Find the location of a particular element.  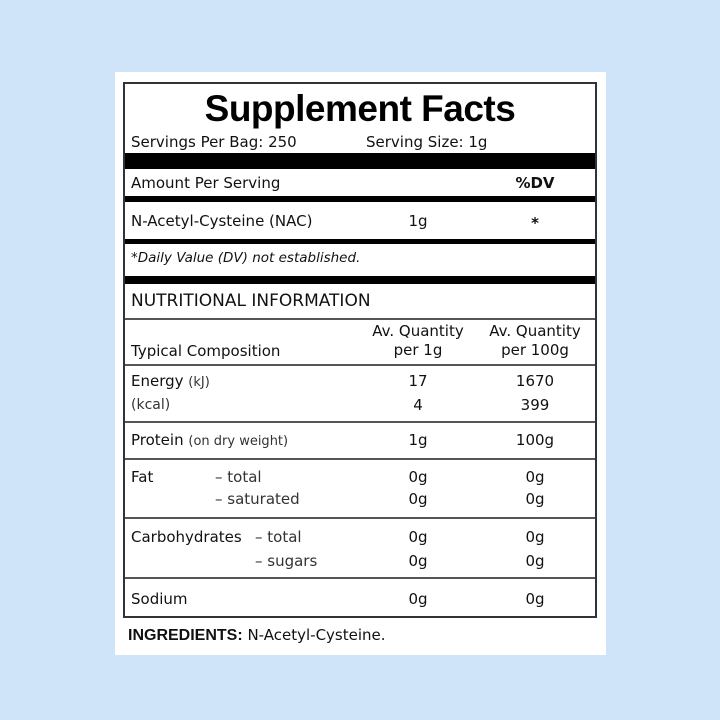

energy-kcal-label: (kcal) is located at coordinates (151, 405).